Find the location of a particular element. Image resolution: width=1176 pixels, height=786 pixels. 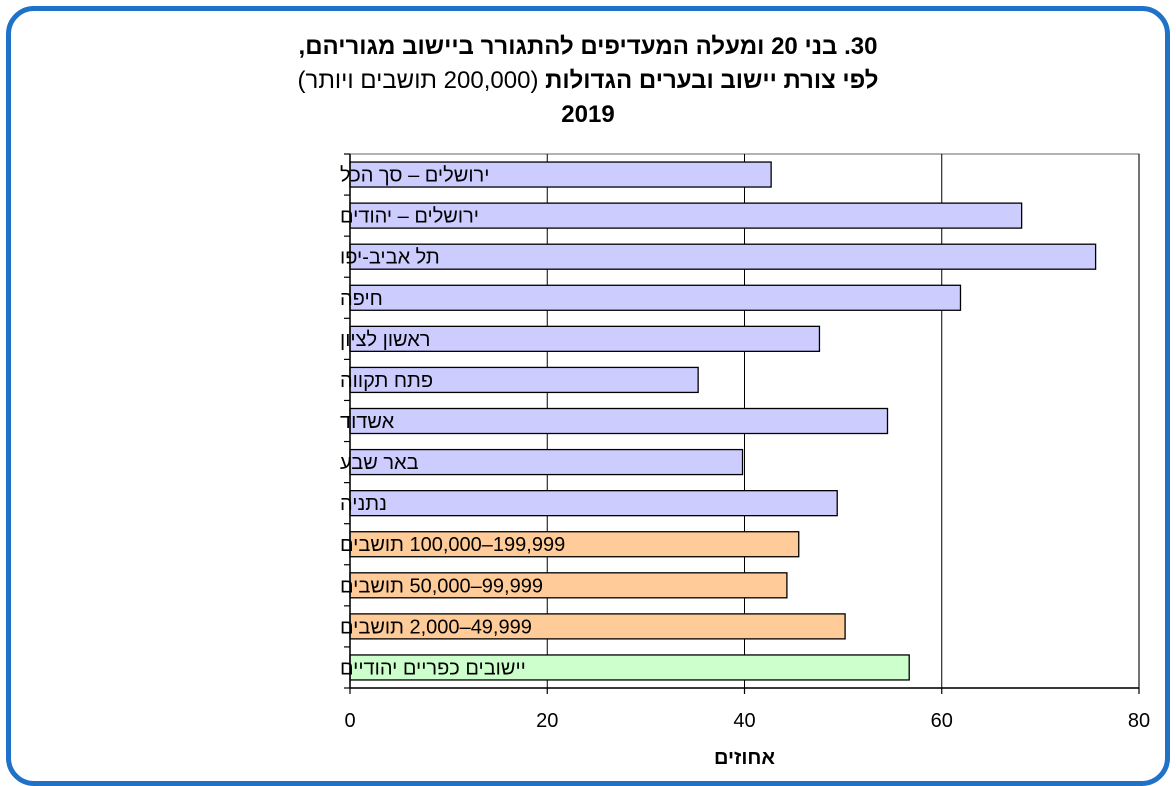

y-tick-label: יישובים כפריים יהודיים is located at coordinates (433, 668).